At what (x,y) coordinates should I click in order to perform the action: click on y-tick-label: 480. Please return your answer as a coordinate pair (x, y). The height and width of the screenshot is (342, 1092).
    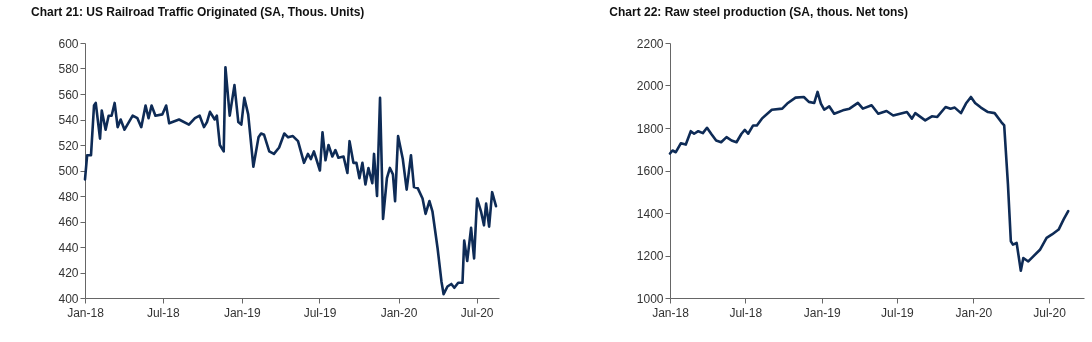
    Looking at the image, I should click on (68, 196).